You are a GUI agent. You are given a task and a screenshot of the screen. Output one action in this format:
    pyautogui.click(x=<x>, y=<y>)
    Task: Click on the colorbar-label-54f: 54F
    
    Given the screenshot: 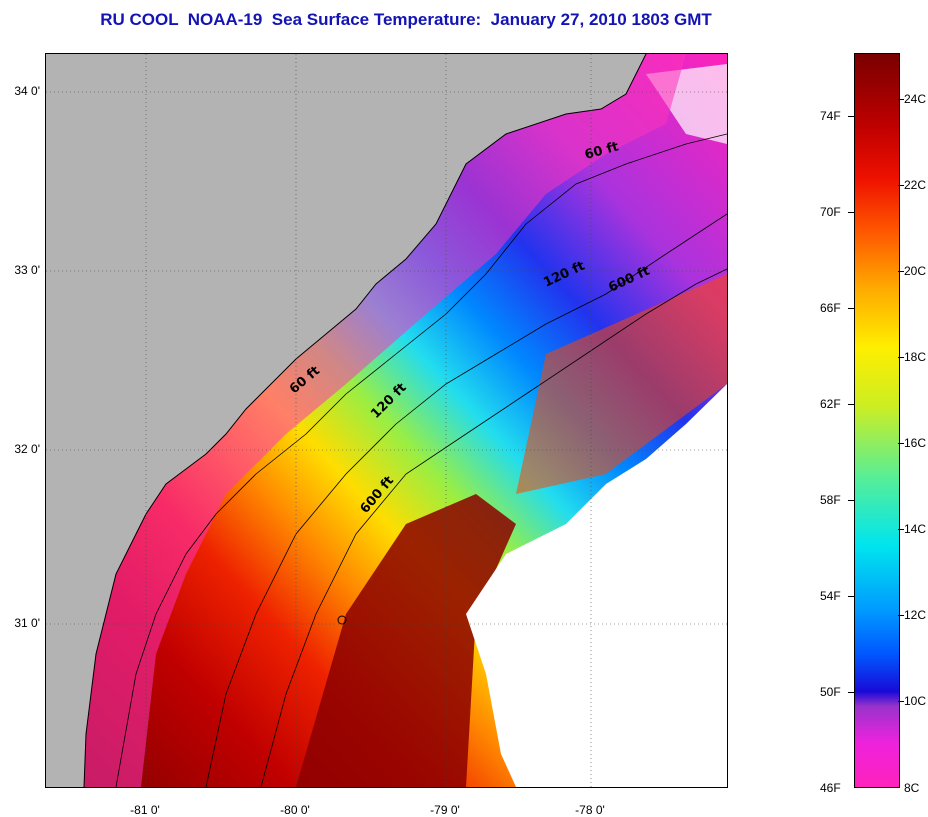 What is the action you would take?
    pyautogui.click(x=830, y=596)
    